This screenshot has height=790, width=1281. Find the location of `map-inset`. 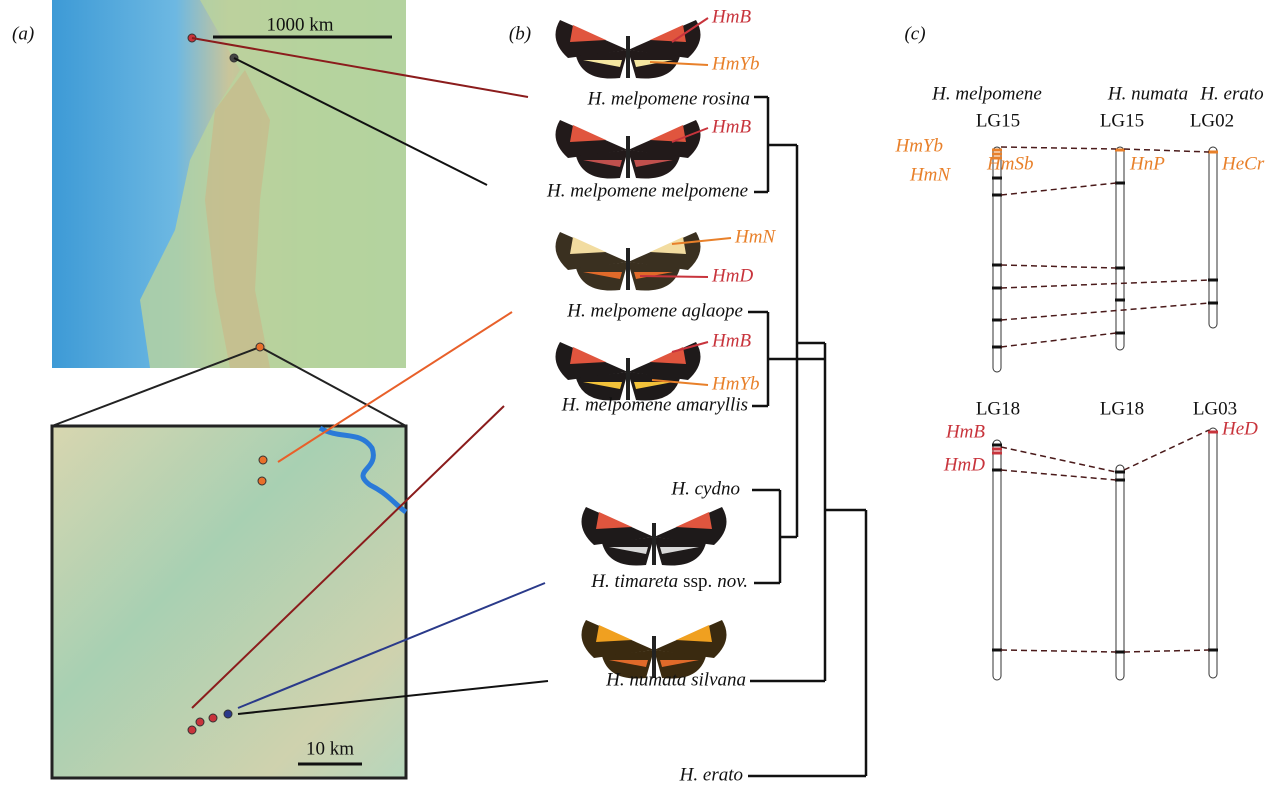

map-inset is located at coordinates (229, 602).